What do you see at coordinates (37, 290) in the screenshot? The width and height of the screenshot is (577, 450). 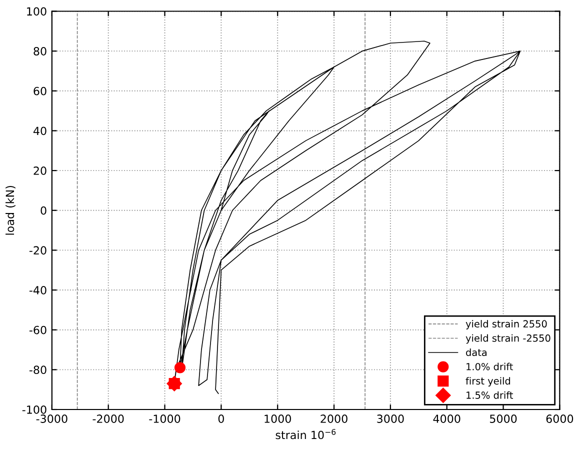 I see `y-tick-label: -40` at bounding box center [37, 290].